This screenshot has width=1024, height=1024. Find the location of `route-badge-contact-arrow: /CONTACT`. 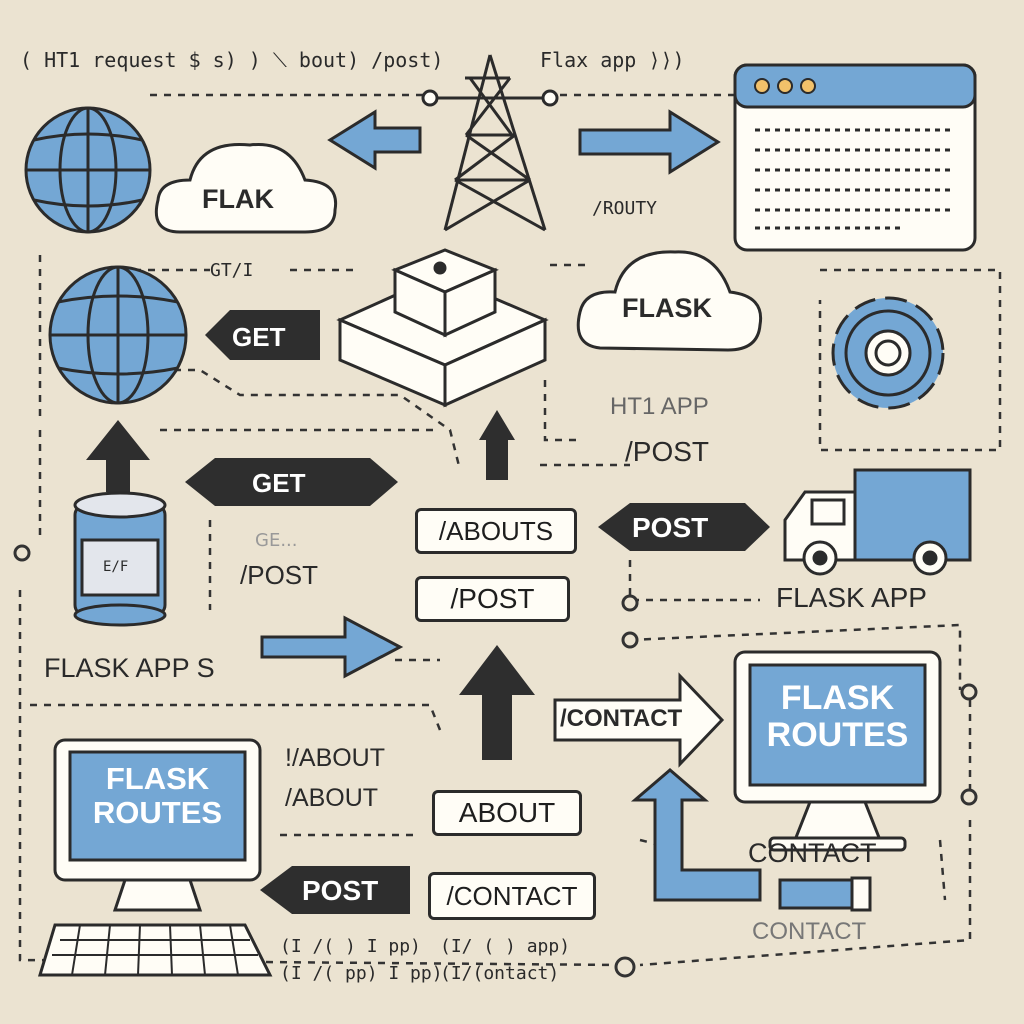

route-badge-contact-arrow: /CONTACT is located at coordinates (621, 718).